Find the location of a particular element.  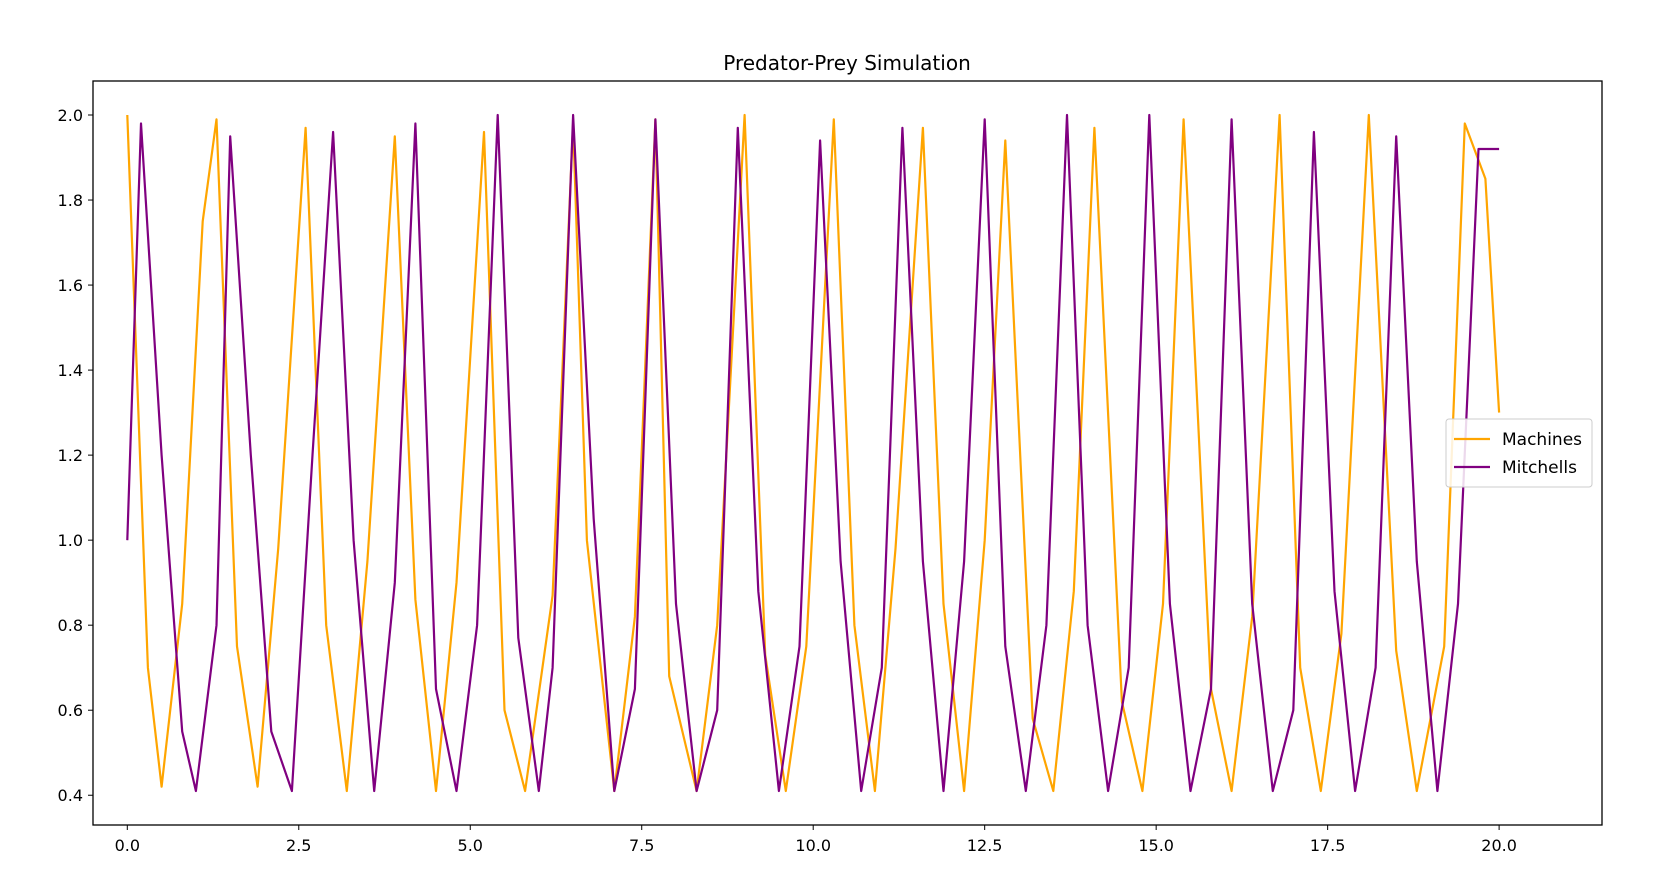

chart-legend: Machines Mitchells is located at coordinates (1519, 453).